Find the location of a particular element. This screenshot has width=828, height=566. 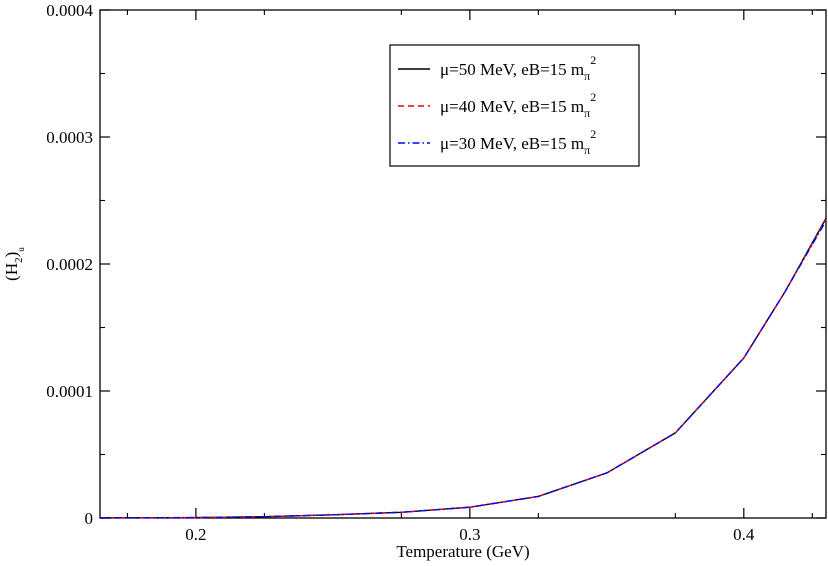

legend-label-1: μ=50 MeV, eB=15 mπ2 is located at coordinates (518, 68).